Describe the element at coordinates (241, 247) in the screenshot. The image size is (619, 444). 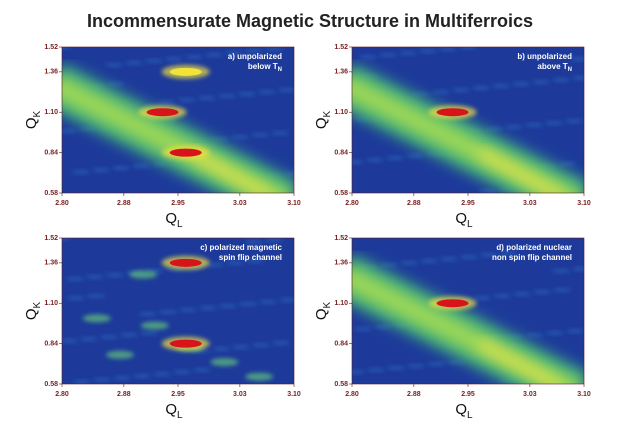
I see `annotation: c) polarized magnetic` at that location.